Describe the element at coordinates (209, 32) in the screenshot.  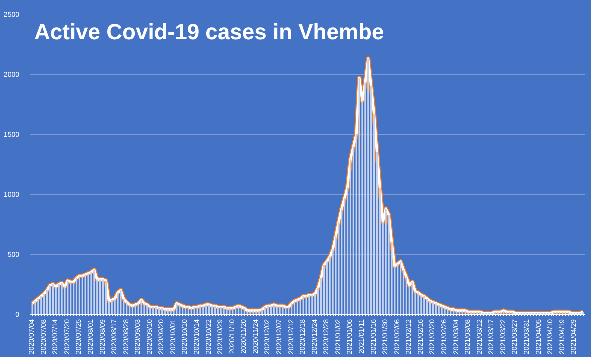
I see `chart-title: Active Covid-19 cases in Vhembe` at that location.